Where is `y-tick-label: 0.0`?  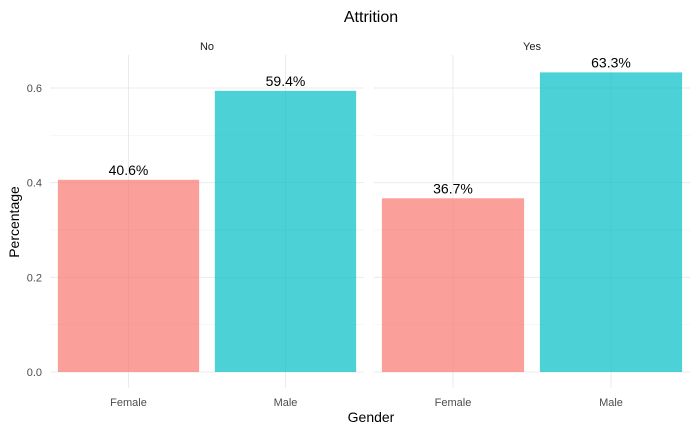
y-tick-label: 0.0 is located at coordinates (34, 373).